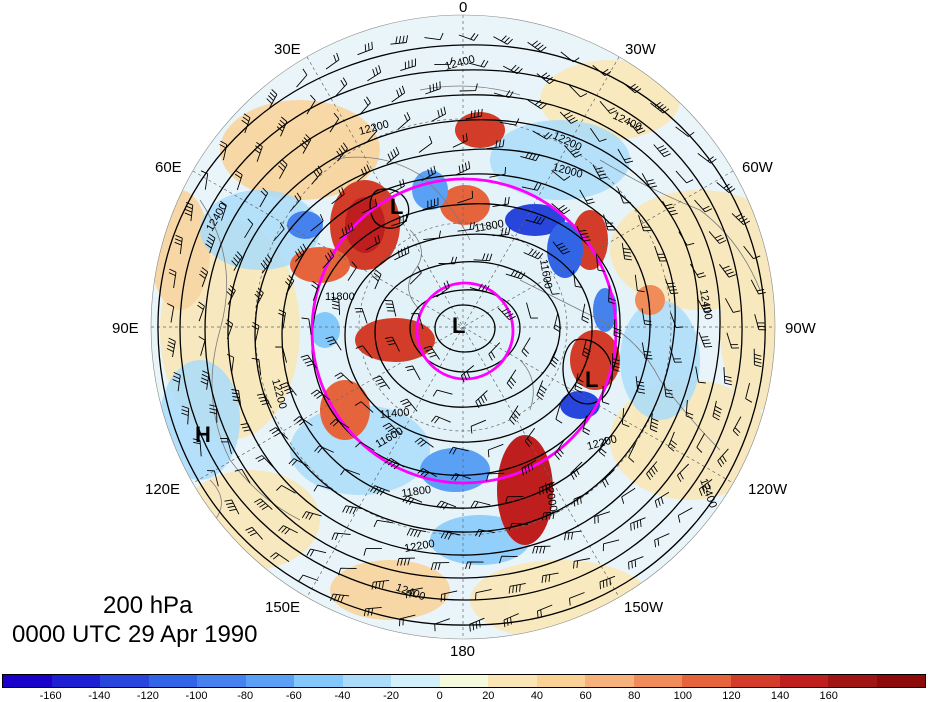 The width and height of the screenshot is (928, 702). What do you see at coordinates (147, 696) in the screenshot?
I see `colorbar-tick-label: -120` at bounding box center [147, 696].